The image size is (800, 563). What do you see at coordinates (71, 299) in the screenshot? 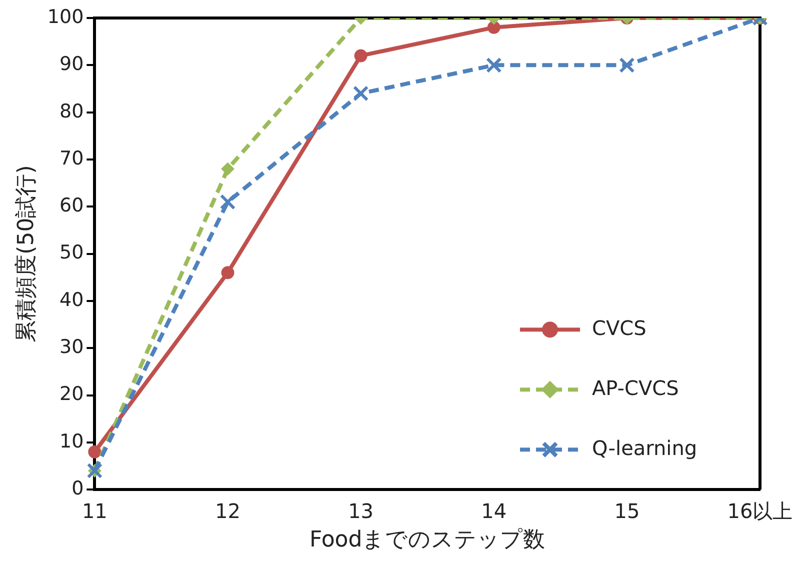
I see `y-tick-label: 40` at bounding box center [71, 299].